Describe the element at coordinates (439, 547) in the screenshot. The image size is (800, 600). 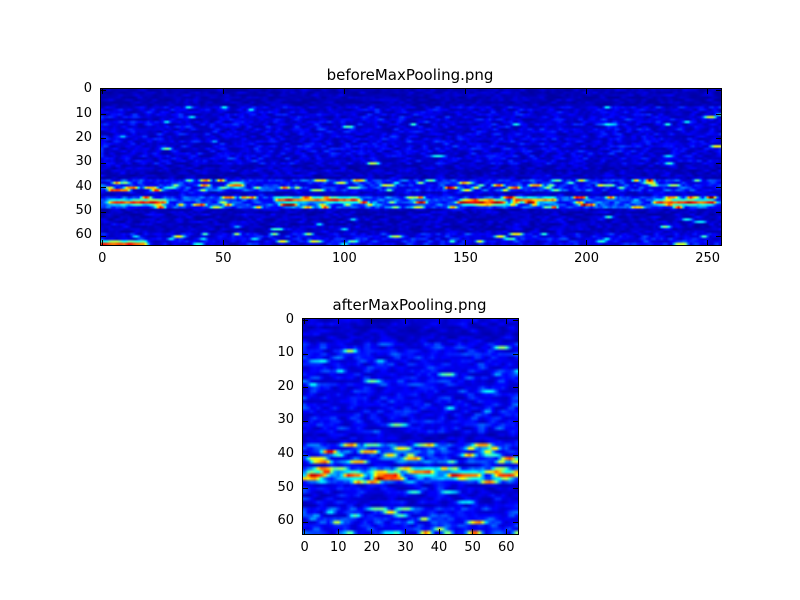
I see `x-tick-label: 40` at that location.